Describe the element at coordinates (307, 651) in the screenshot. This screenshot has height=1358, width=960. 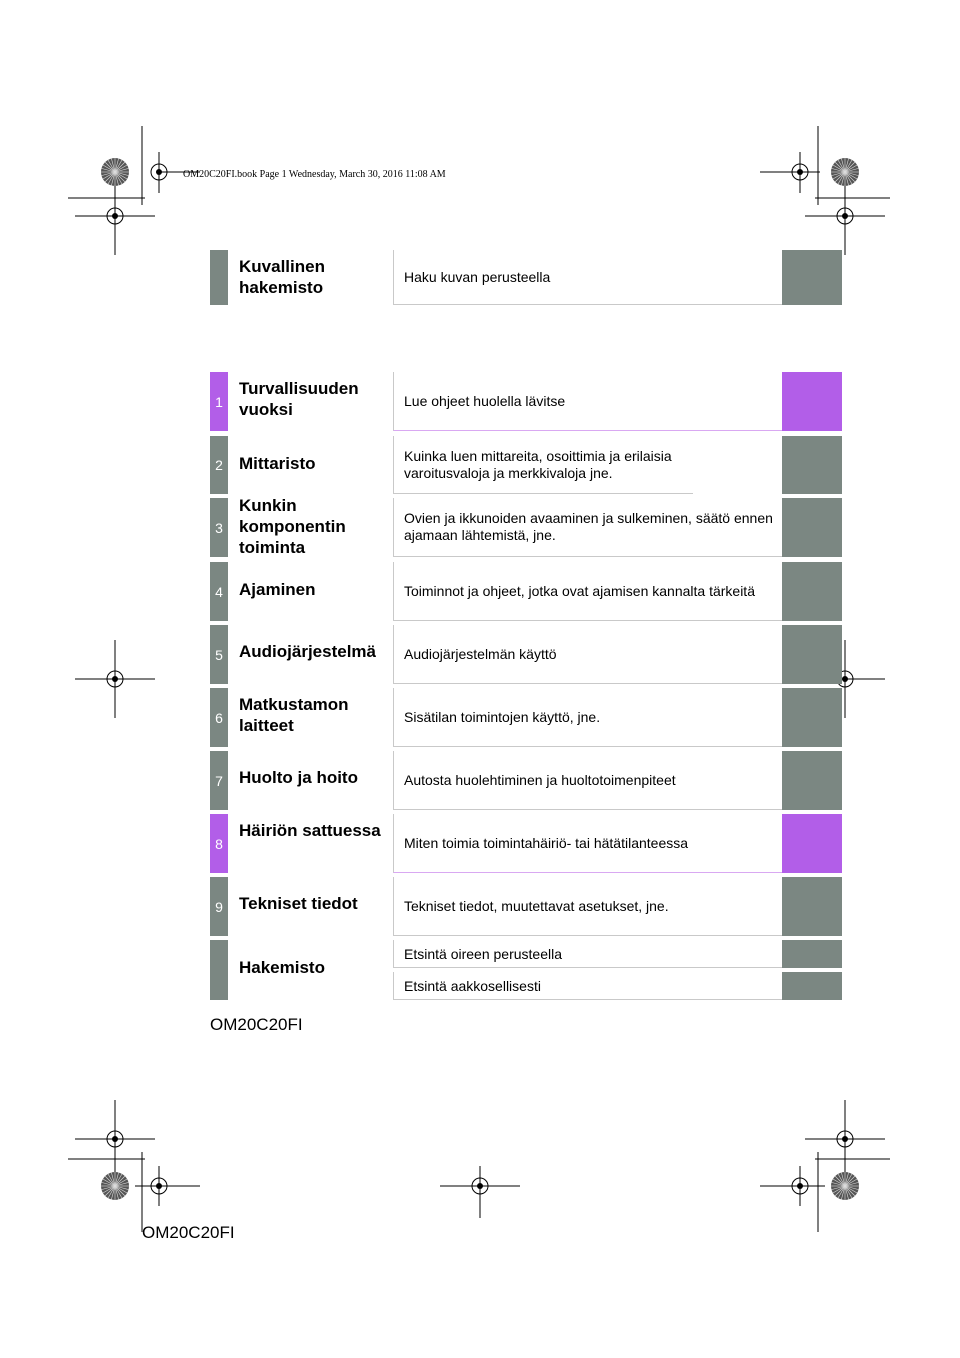
I see `section-title: Audiojärjestelmä` at that location.